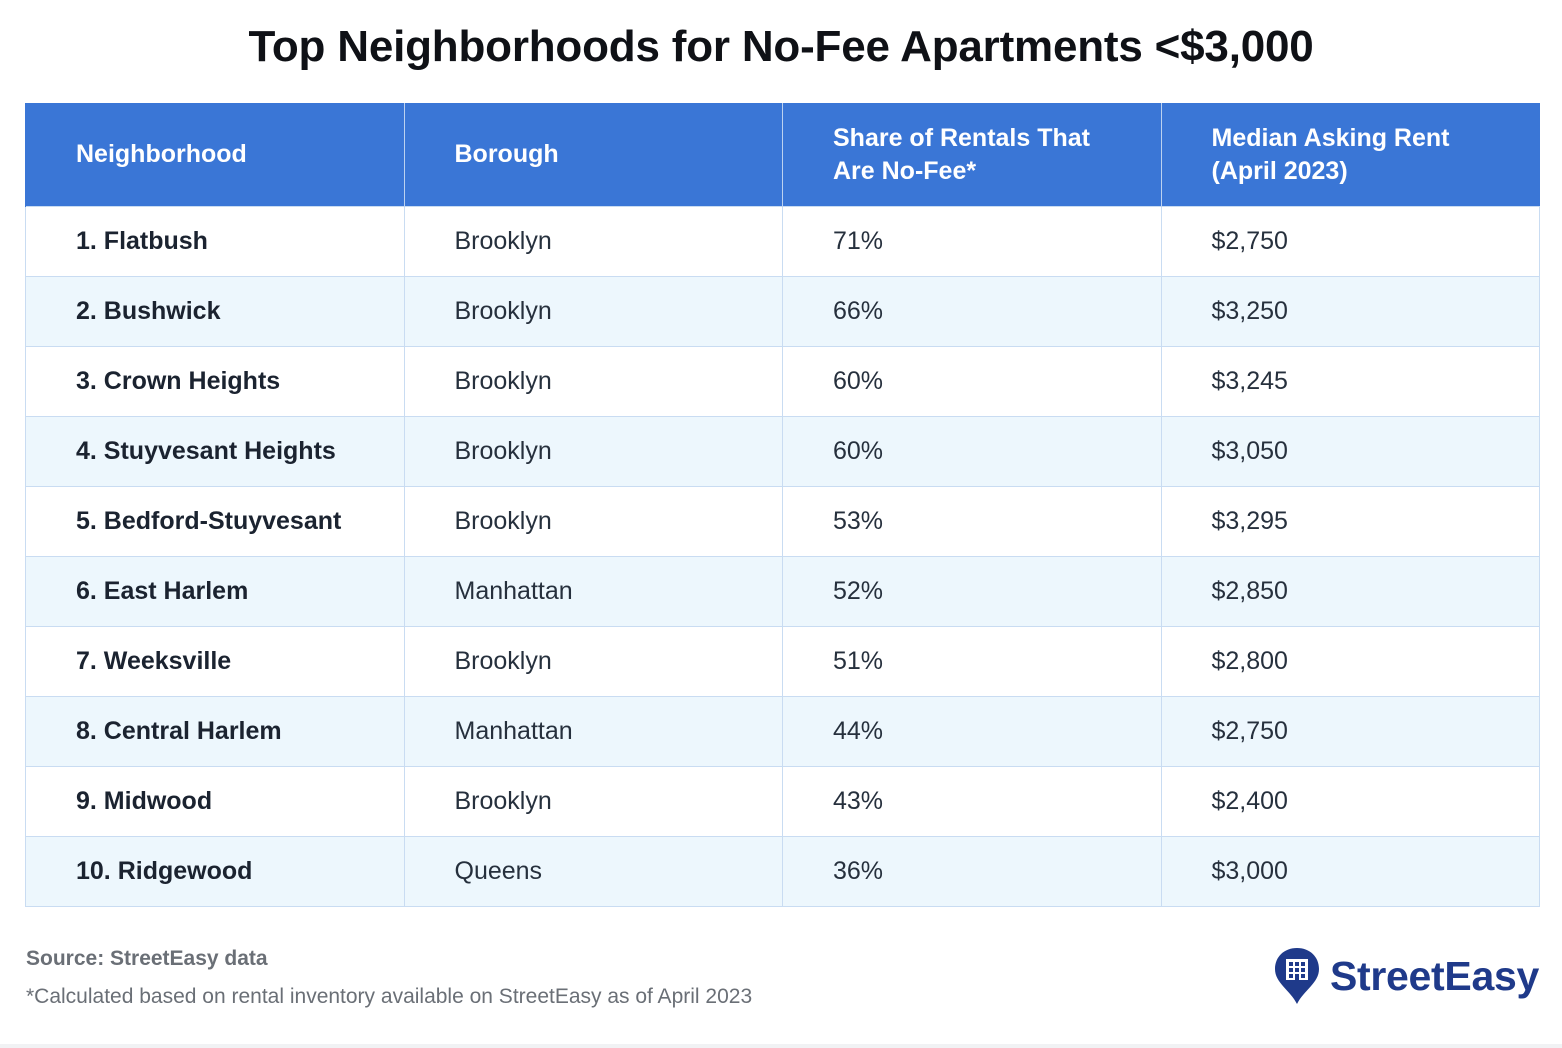 This screenshot has width=1562, height=1048. Describe the element at coordinates (215, 451) in the screenshot. I see `neighborhood-cell: 4. Stuyvesant Heights` at that location.